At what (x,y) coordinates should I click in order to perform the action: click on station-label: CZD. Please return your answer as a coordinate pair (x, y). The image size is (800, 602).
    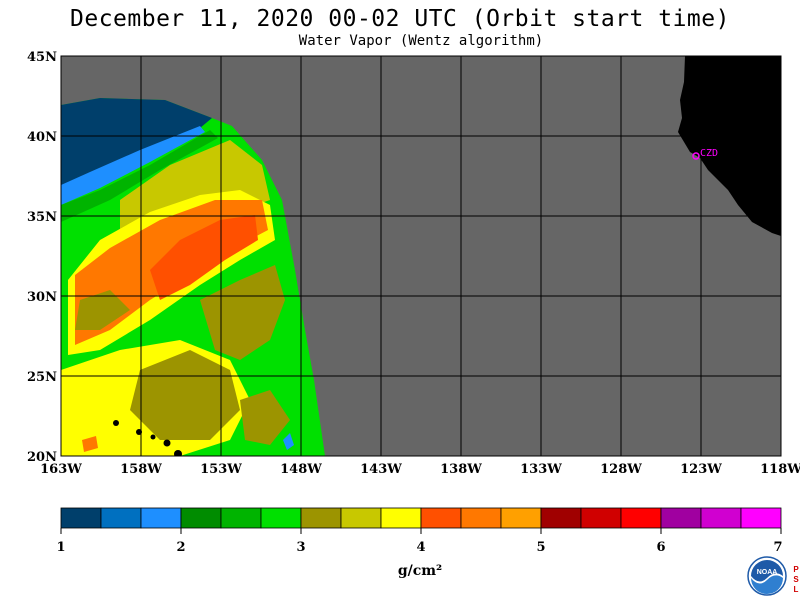
    Looking at the image, I should click on (709, 153).